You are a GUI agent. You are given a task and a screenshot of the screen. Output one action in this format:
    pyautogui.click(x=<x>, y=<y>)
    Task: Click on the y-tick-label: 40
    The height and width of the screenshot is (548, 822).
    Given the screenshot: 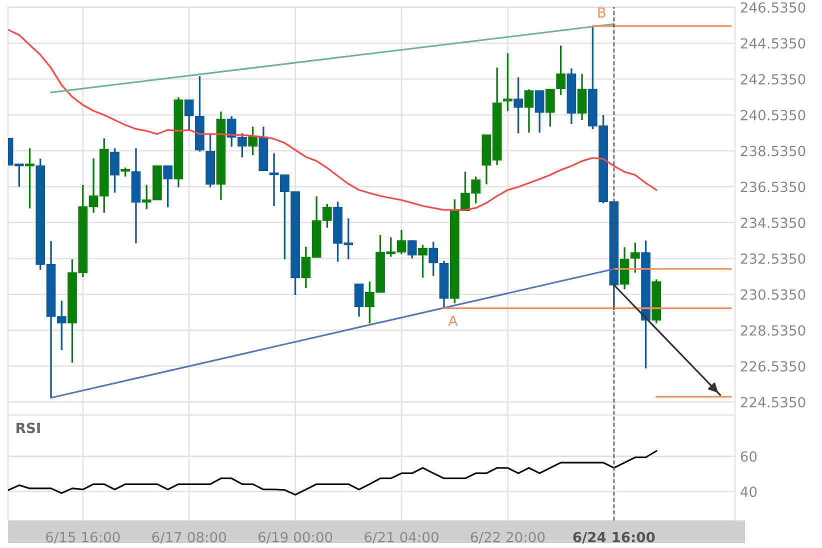 What is the action you would take?
    pyautogui.click(x=748, y=492)
    